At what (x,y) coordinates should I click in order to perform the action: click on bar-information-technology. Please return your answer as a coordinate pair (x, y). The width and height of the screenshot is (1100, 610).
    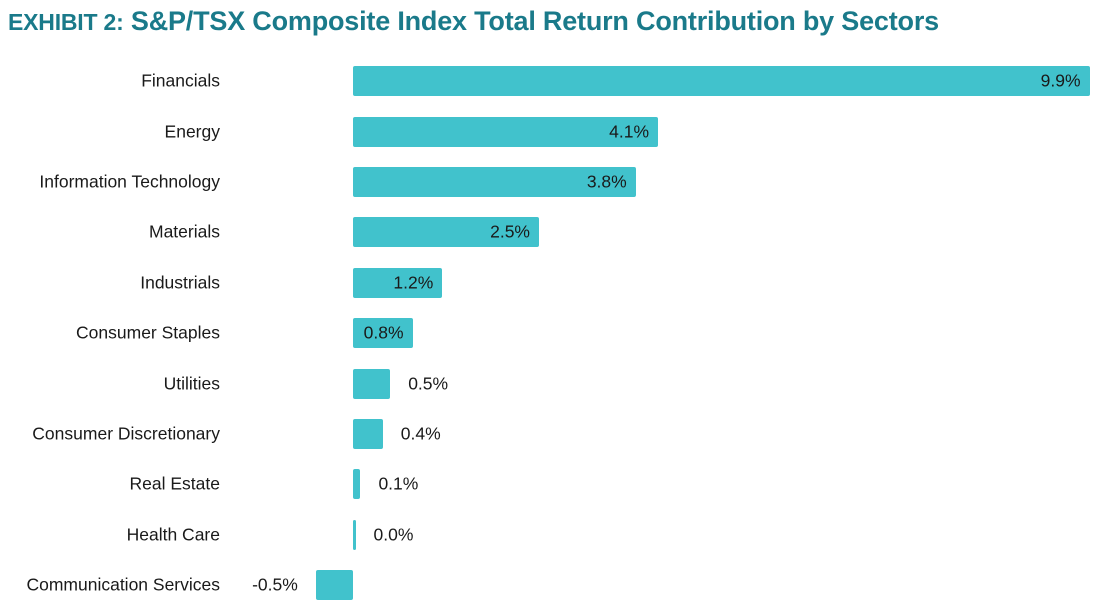
    Looking at the image, I should click on (494, 181).